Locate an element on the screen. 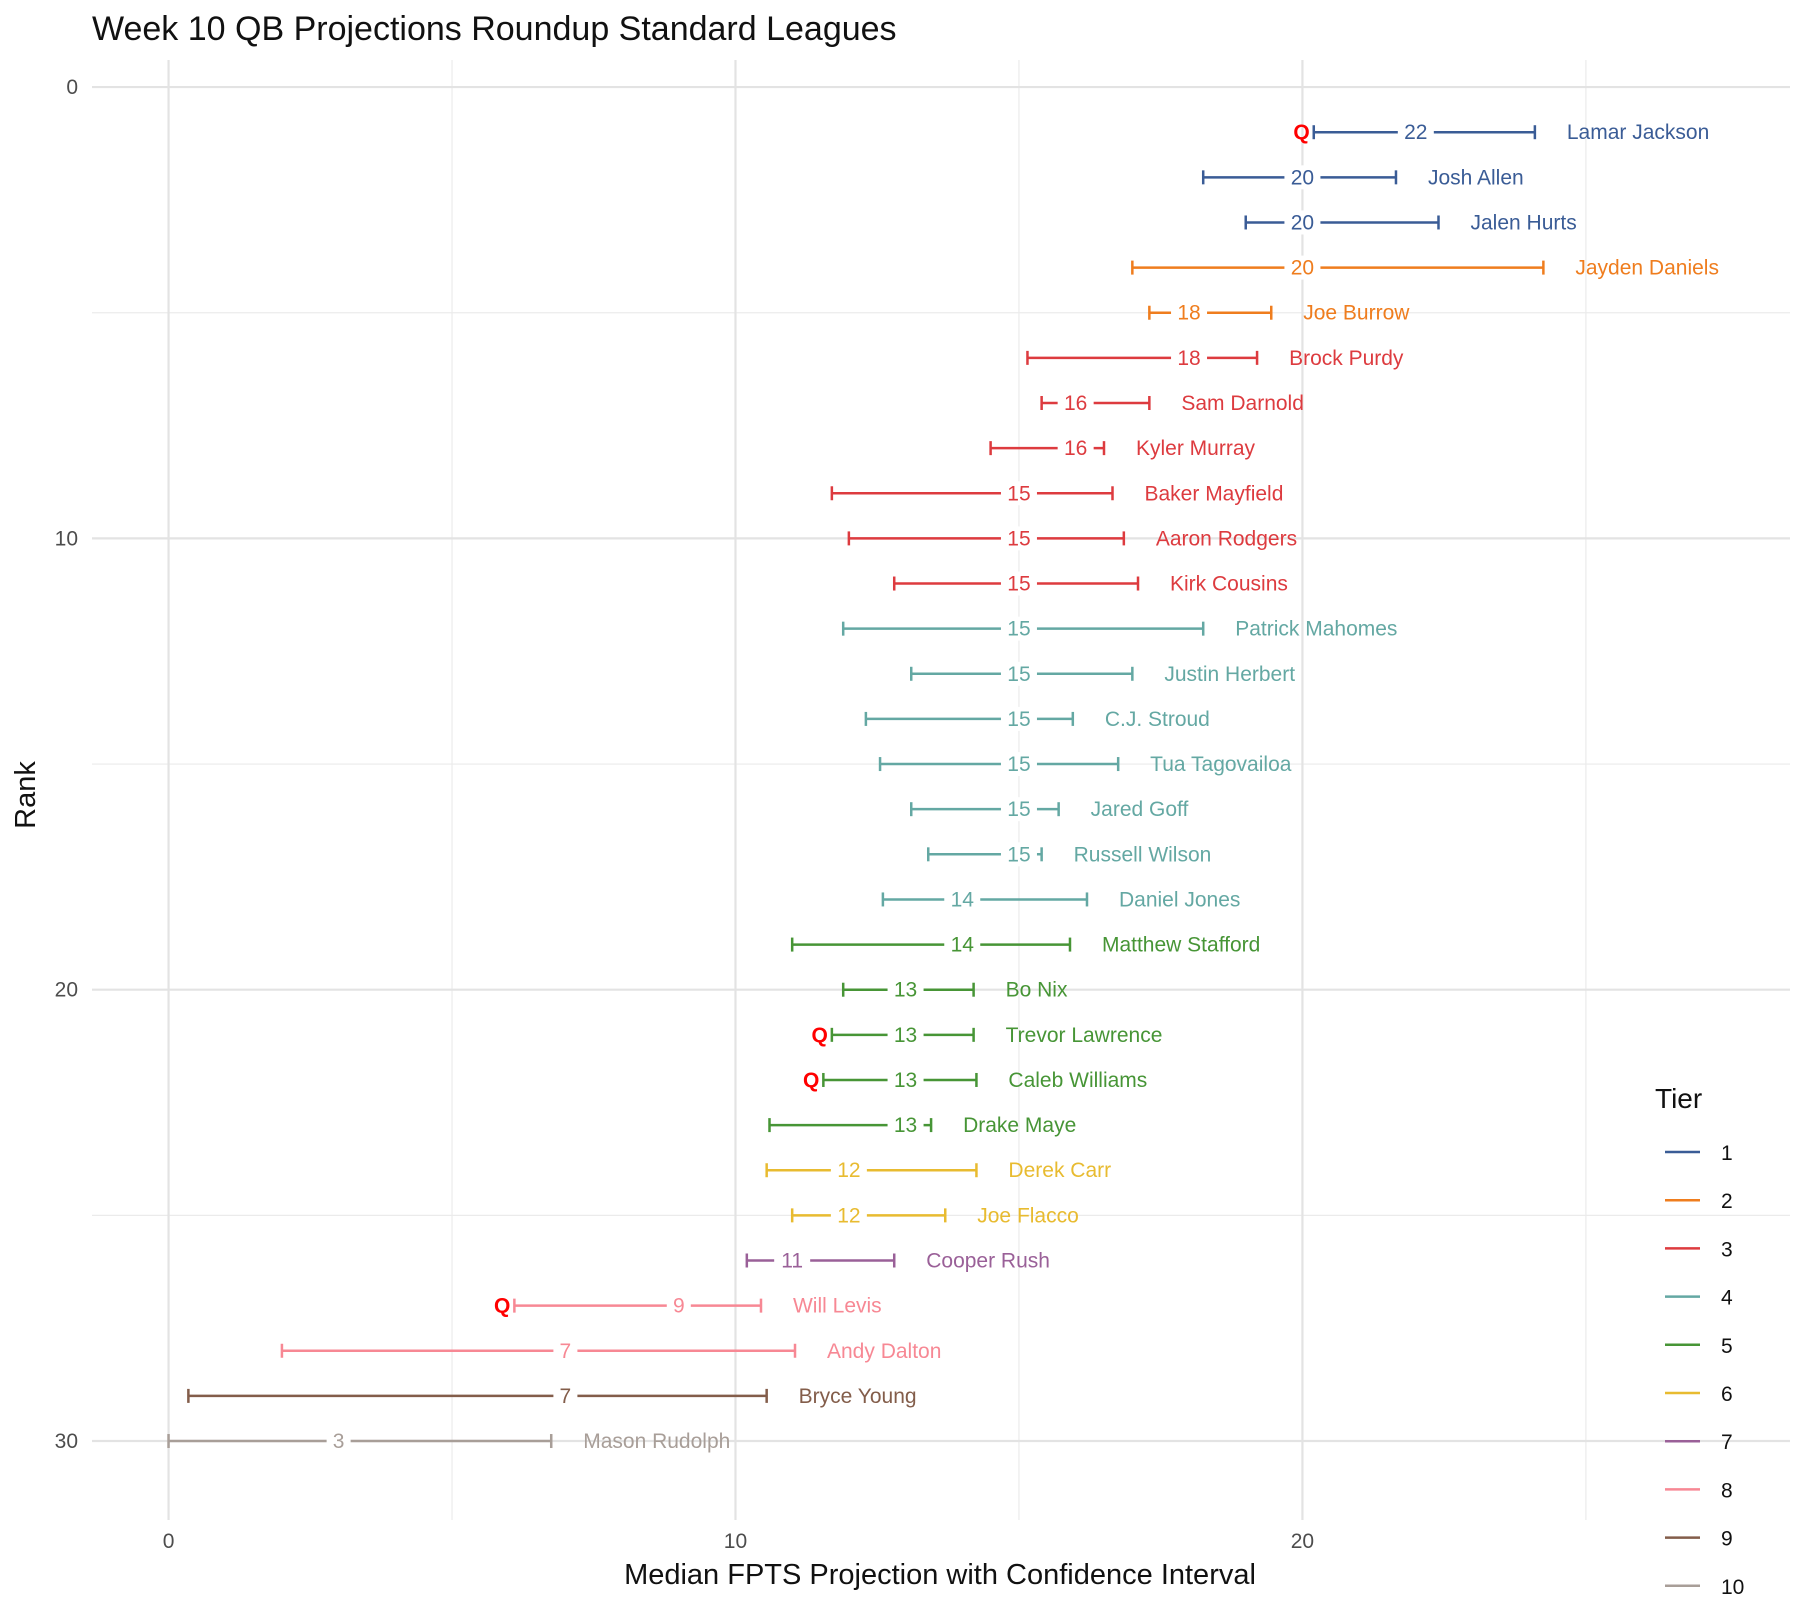 The image size is (1800, 1600). x-tick-label: 10 is located at coordinates (735, 1541).